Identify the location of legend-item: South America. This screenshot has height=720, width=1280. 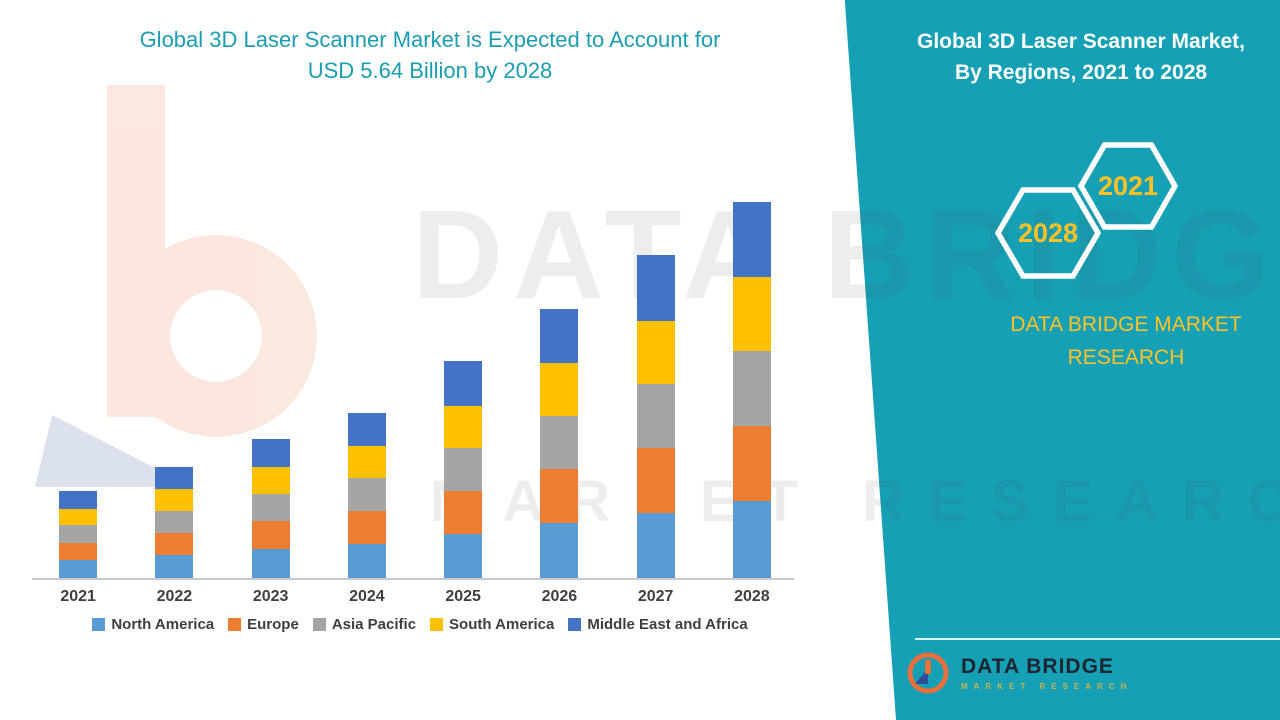
(492, 624).